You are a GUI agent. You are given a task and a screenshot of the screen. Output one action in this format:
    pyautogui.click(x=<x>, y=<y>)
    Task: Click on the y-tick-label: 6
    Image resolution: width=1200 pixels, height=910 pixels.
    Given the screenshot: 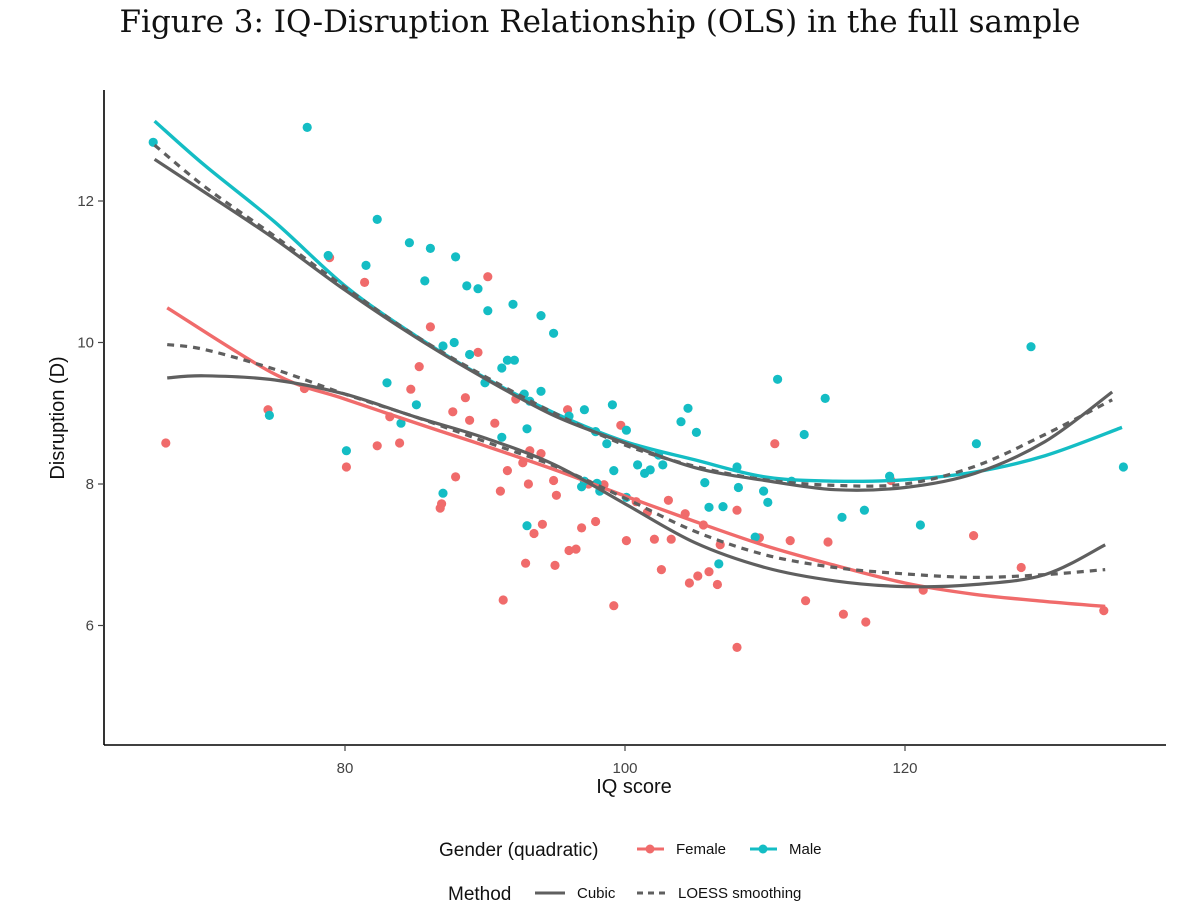 What is the action you would take?
    pyautogui.click(x=90, y=626)
    